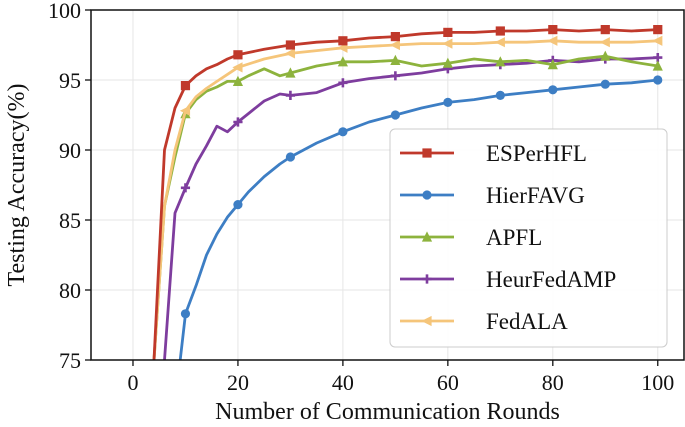 The width and height of the screenshot is (685, 427). Describe the element at coordinates (536, 153) in the screenshot. I see `legend-label: ESPerHFL` at that location.